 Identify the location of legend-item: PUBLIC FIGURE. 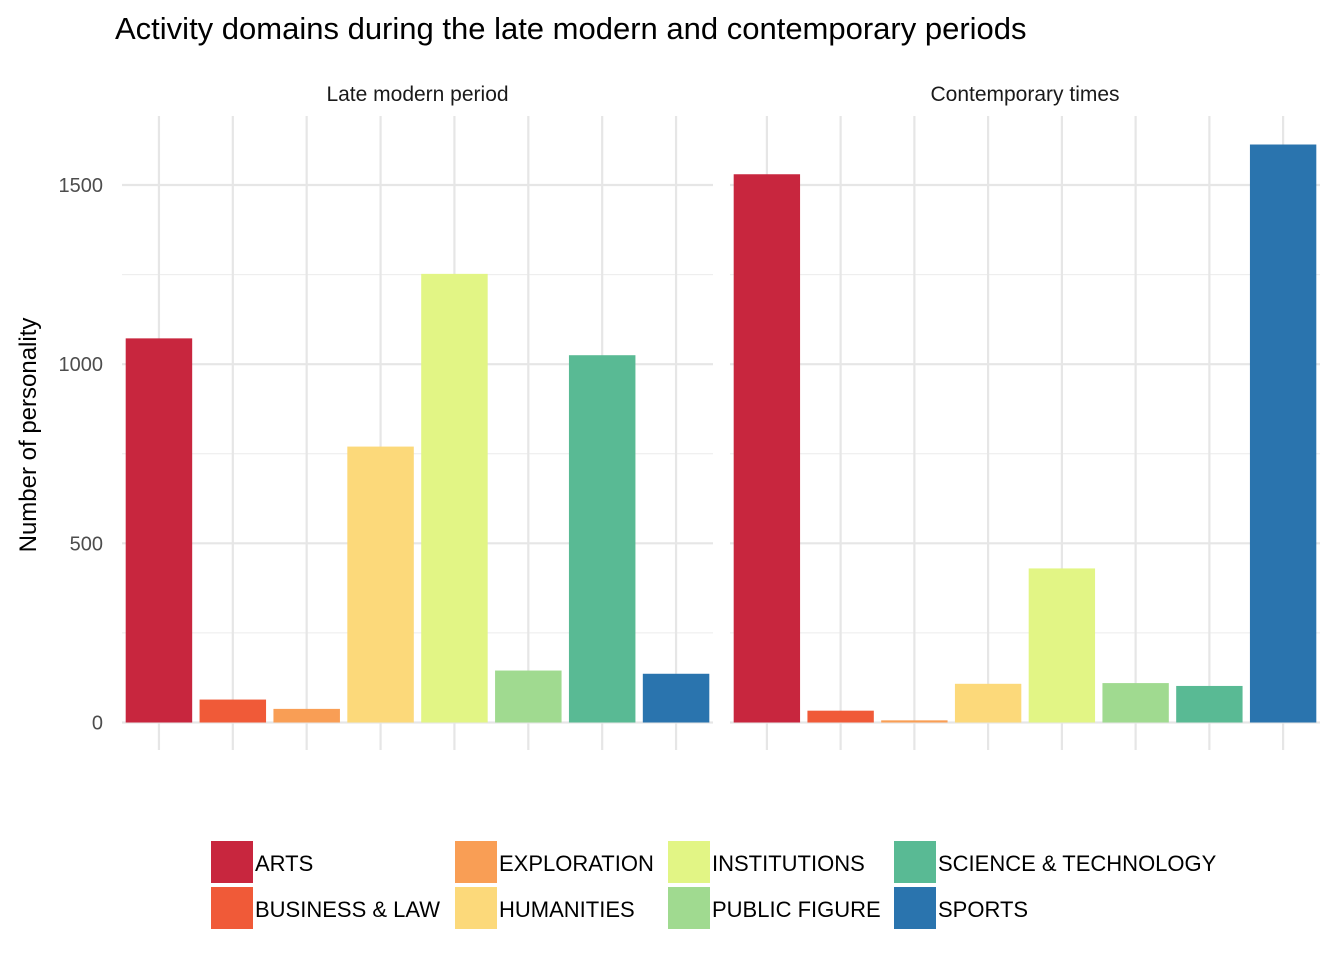
(774, 908).